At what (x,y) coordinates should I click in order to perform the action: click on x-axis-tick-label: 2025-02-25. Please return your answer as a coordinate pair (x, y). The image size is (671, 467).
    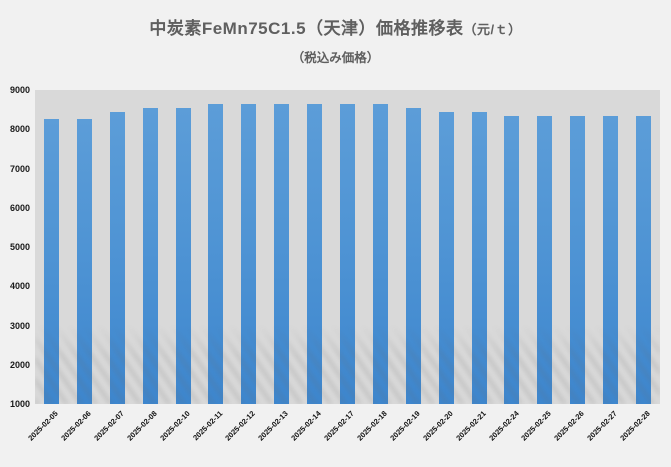
    Looking at the image, I should click on (536, 426).